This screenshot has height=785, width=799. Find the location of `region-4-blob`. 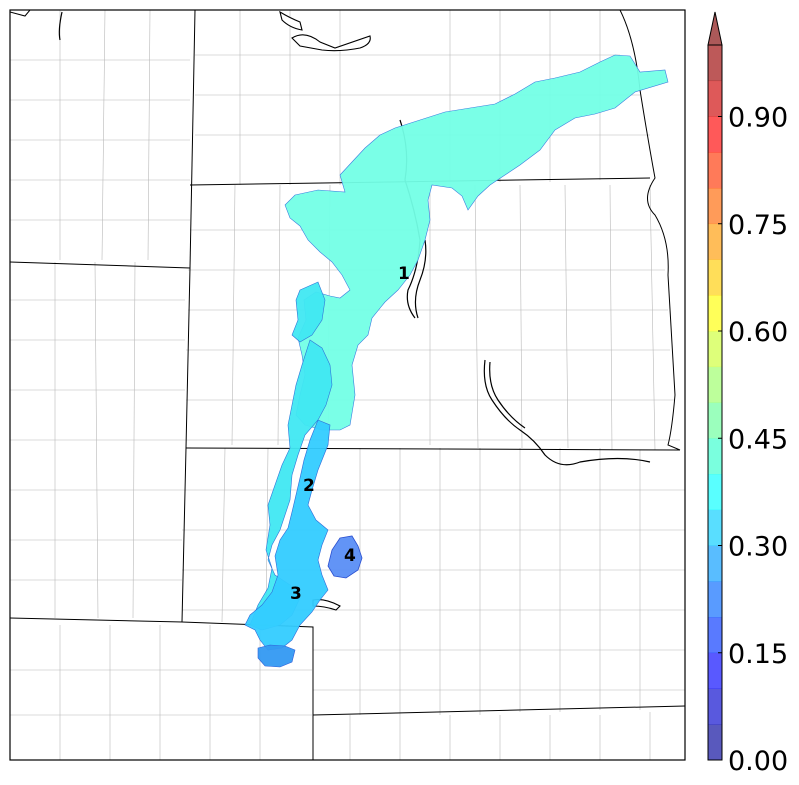

region-4-blob is located at coordinates (345, 557).